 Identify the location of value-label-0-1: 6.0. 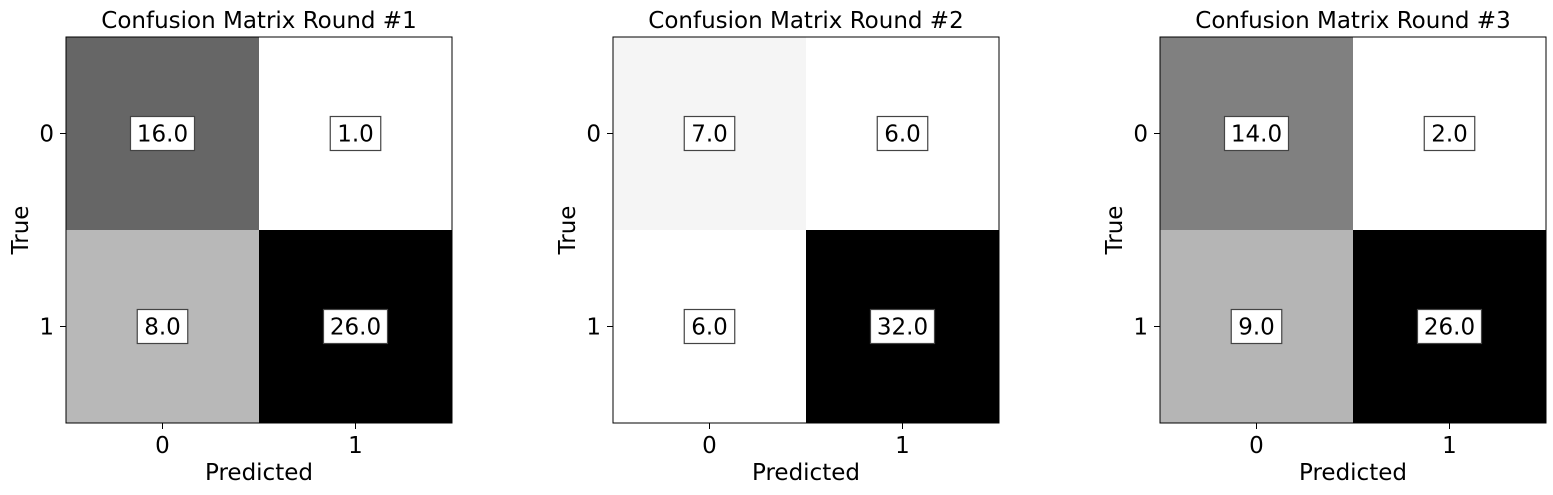
(902, 135).